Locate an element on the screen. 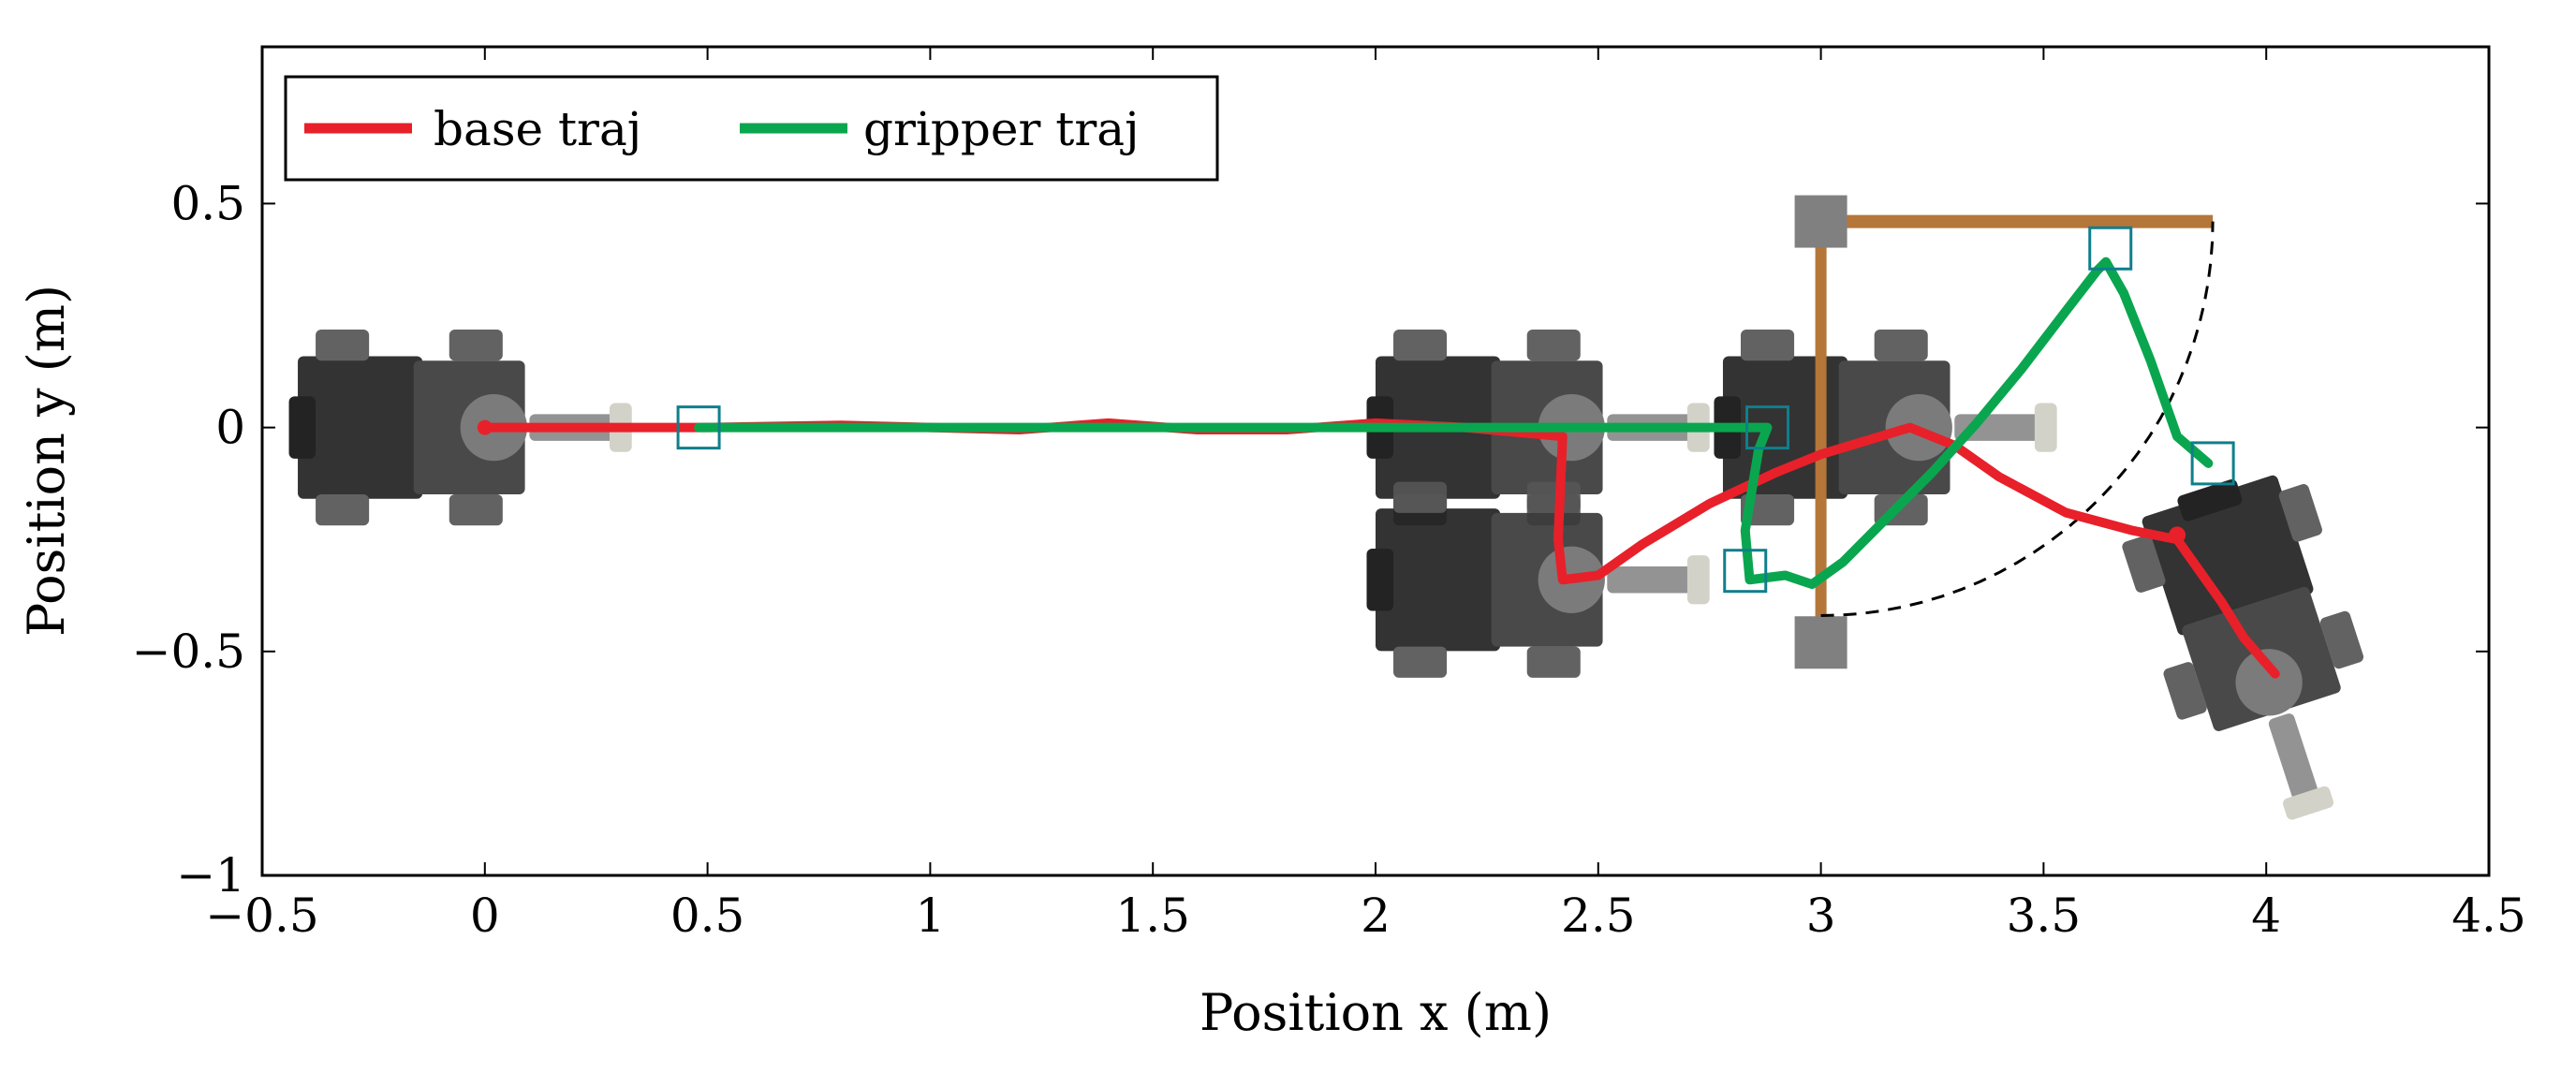  x-tick-label: 1 is located at coordinates (930, 916).